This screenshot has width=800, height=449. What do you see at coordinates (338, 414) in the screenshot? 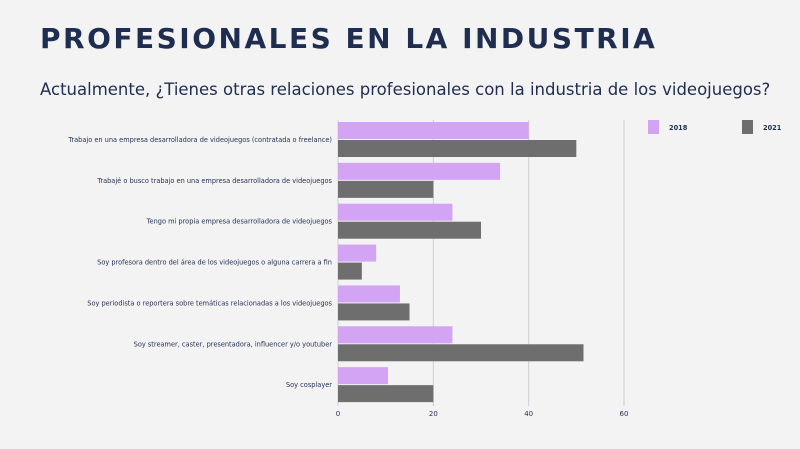
I see `x-tick-label: 0` at bounding box center [338, 414].